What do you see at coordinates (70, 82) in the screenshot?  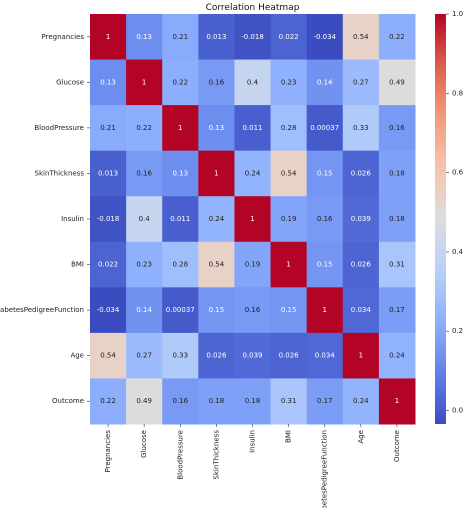 I see `y-tick-label: Glucose` at bounding box center [70, 82].